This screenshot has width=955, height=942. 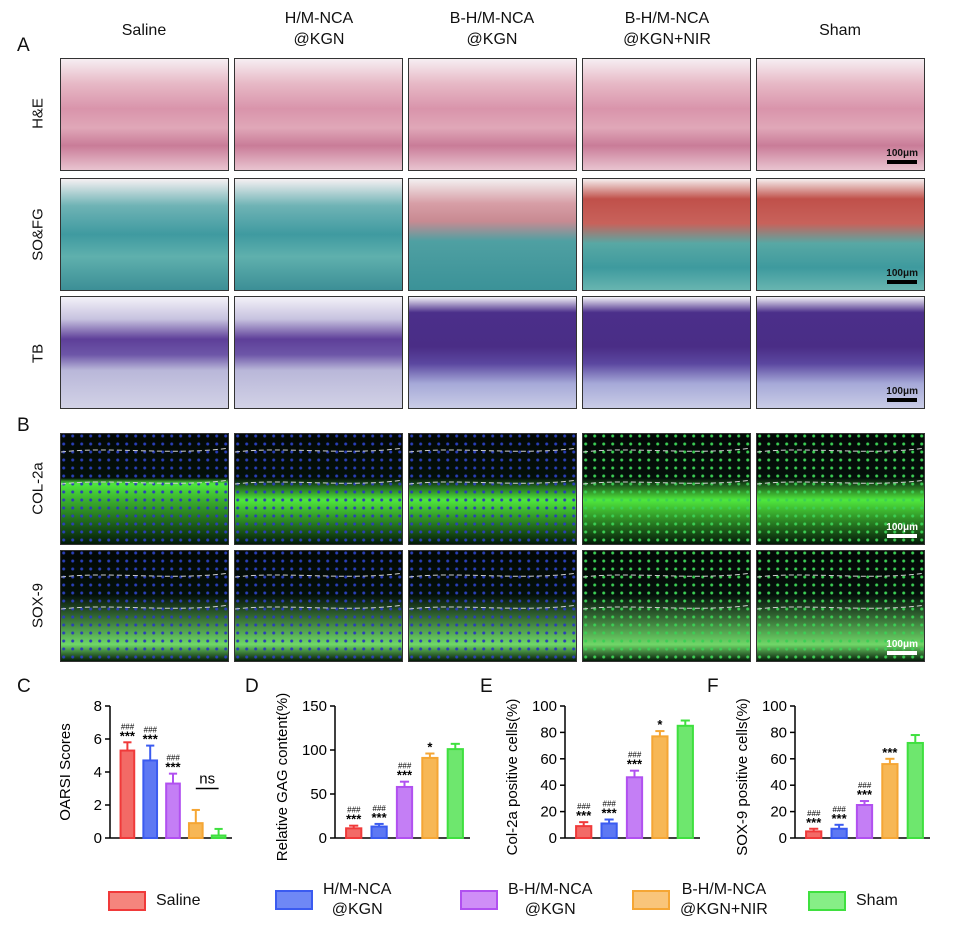 What do you see at coordinates (492, 29) in the screenshot?
I see `column-header-bhm-nca-kgn: B-H/M-NCA @KGN` at bounding box center [492, 29].